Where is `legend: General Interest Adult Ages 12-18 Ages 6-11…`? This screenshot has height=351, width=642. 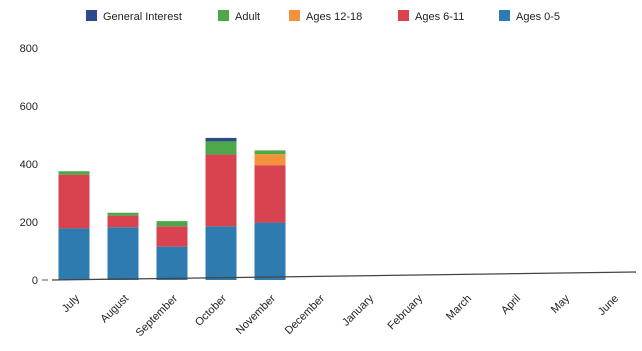 legend: General Interest Adult Ages 12-18 Ages 6-11… is located at coordinates (323, 16).